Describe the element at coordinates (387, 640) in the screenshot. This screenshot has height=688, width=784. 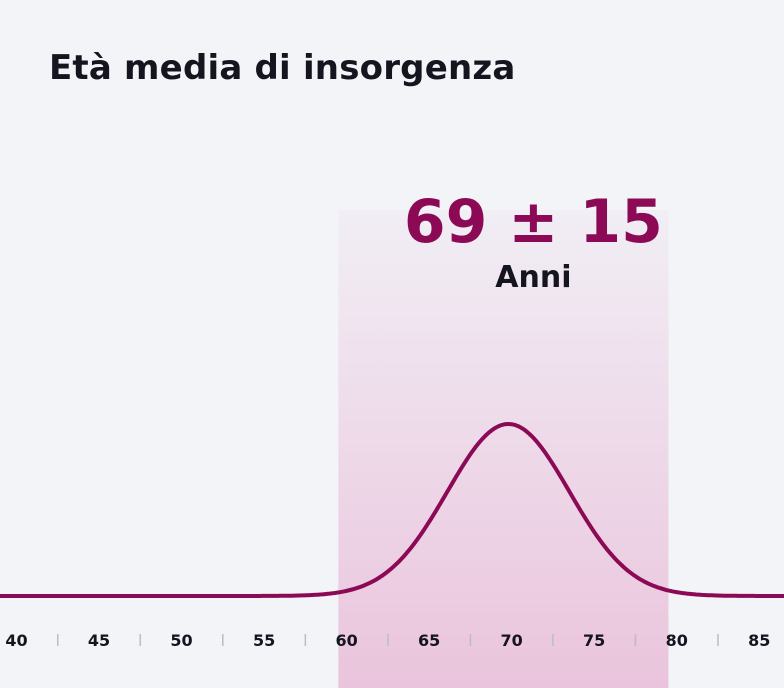
I see `x-axis: 40 45 50 55 60 65 70 75 80 85` at that location.